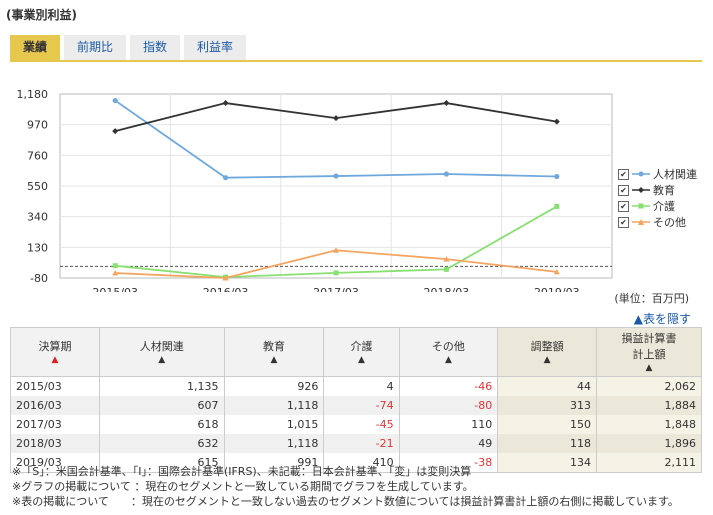  Describe the element at coordinates (448, 424) in the screenshot. I see `table-cell: 110` at that location.